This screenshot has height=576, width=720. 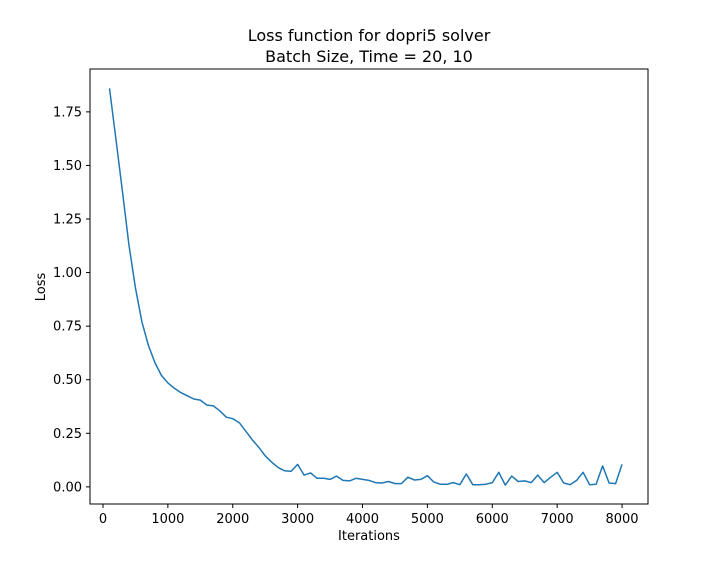 What do you see at coordinates (103, 519) in the screenshot?
I see `x-tick-label: 0` at bounding box center [103, 519].